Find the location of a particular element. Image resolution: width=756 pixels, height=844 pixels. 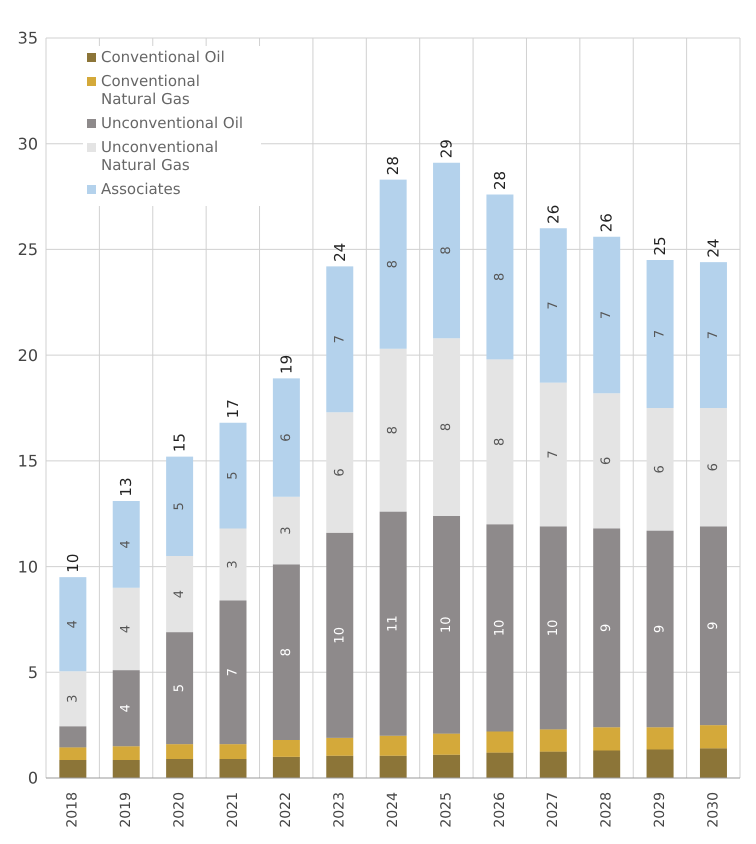

total-label: 19 is located at coordinates (286, 364).